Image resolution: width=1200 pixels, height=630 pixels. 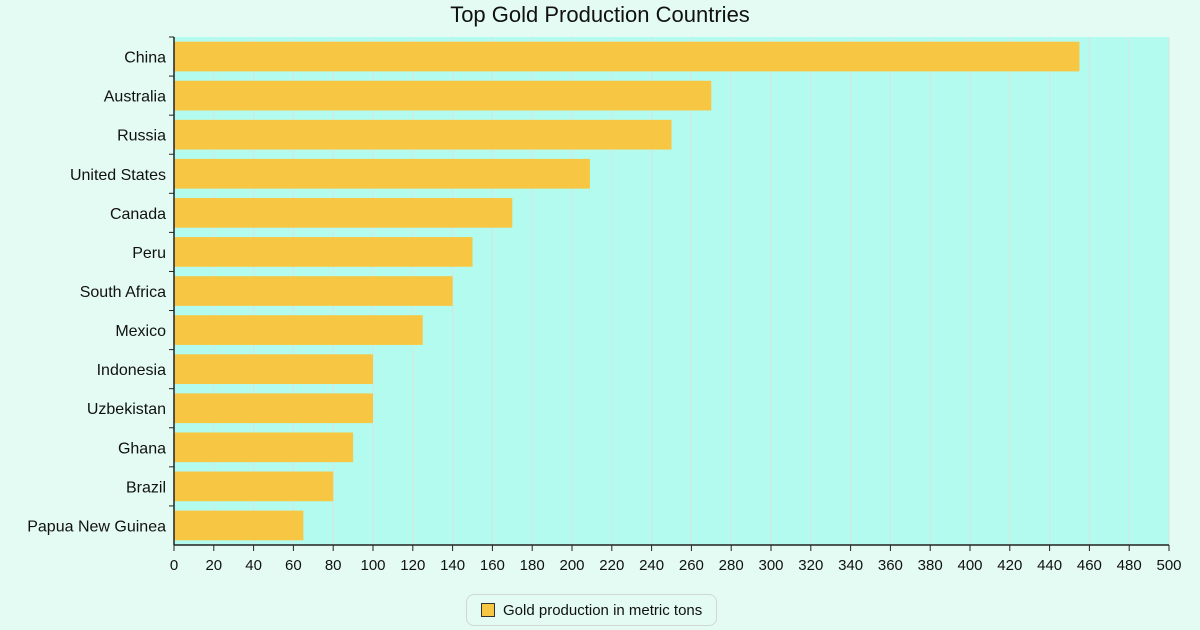 I want to click on x-tick-label: 0, so click(x=174, y=565).